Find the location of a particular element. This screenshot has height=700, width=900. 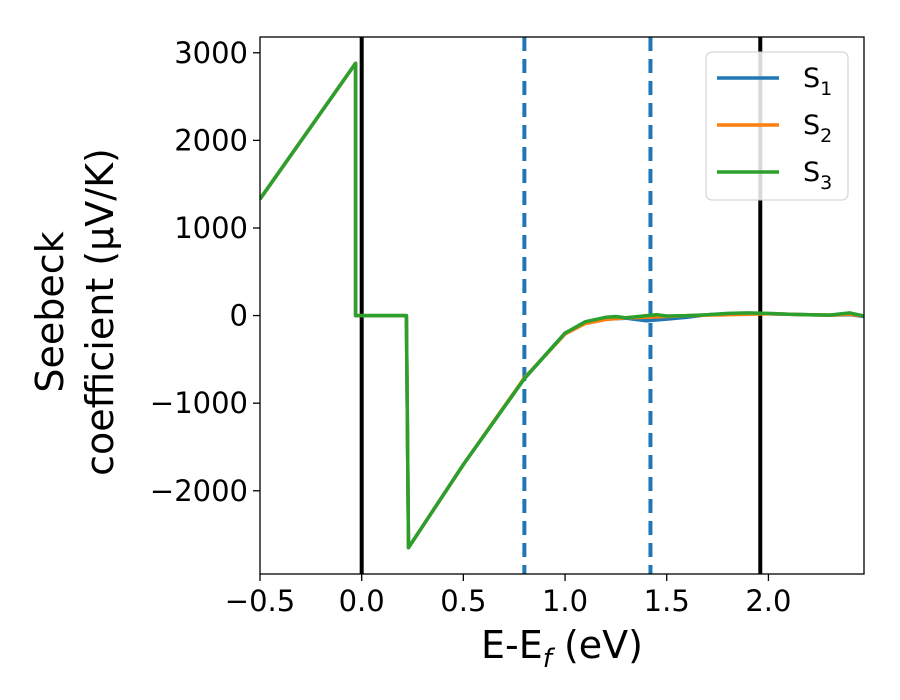

y-axis-title-line1: Seebeck is located at coordinates (50, 311).